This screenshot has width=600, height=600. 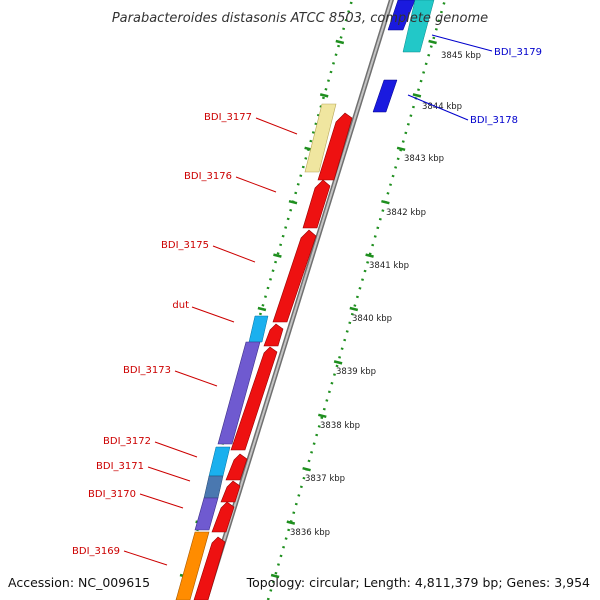 I want to click on kbp-label: 3839 kbp, so click(x=356, y=372).